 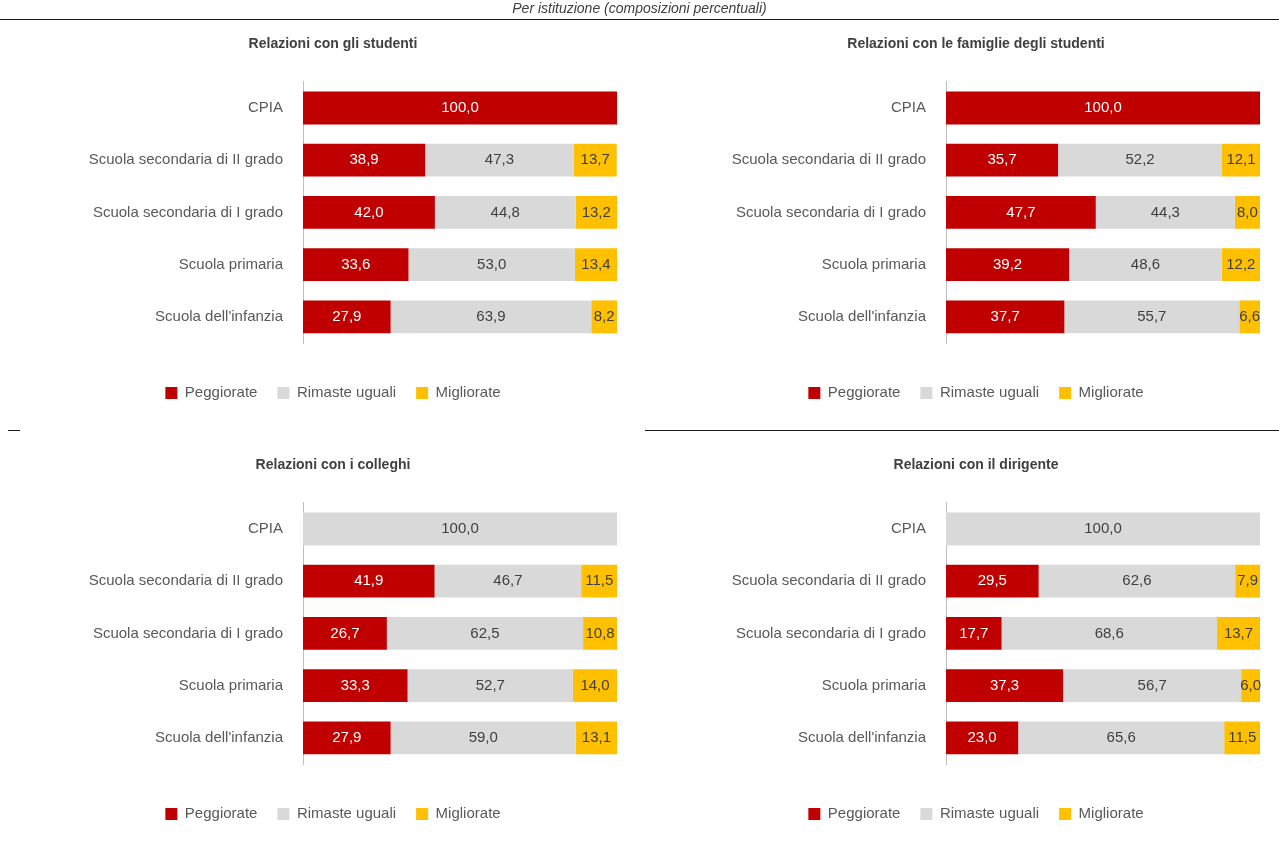 I want to click on data-label: 56,7, so click(x=1152, y=684).